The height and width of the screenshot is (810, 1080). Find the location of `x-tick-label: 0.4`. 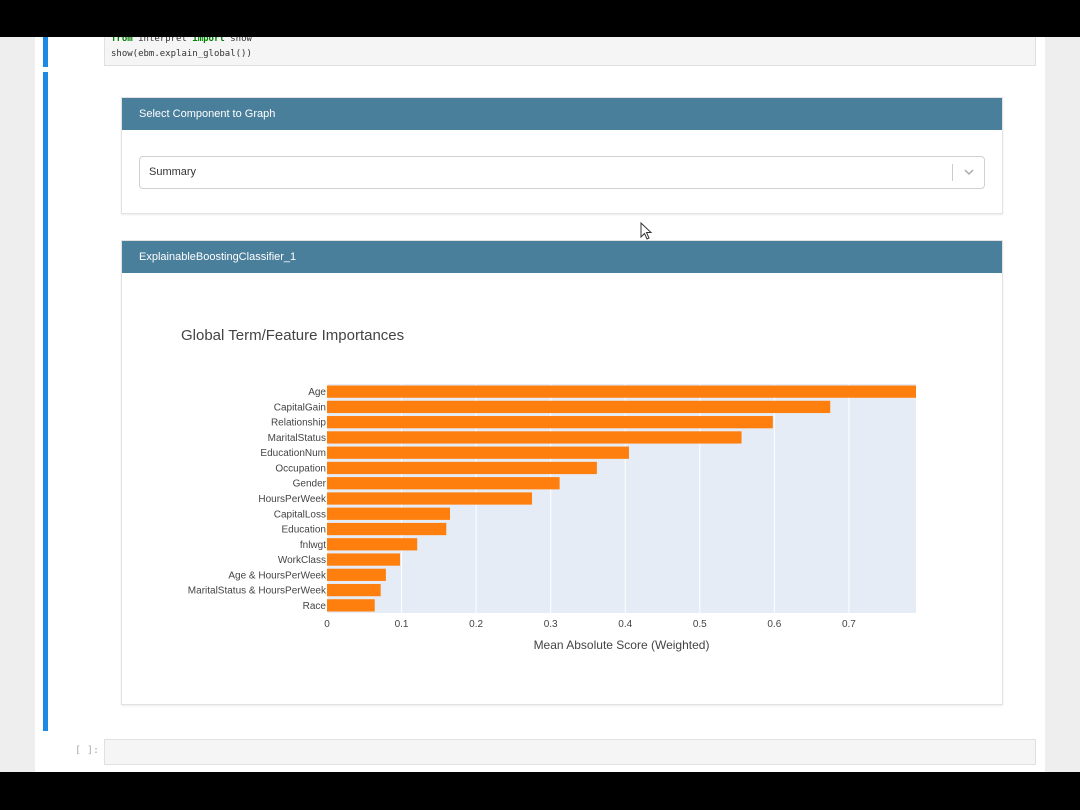

x-tick-label: 0.4 is located at coordinates (625, 624).